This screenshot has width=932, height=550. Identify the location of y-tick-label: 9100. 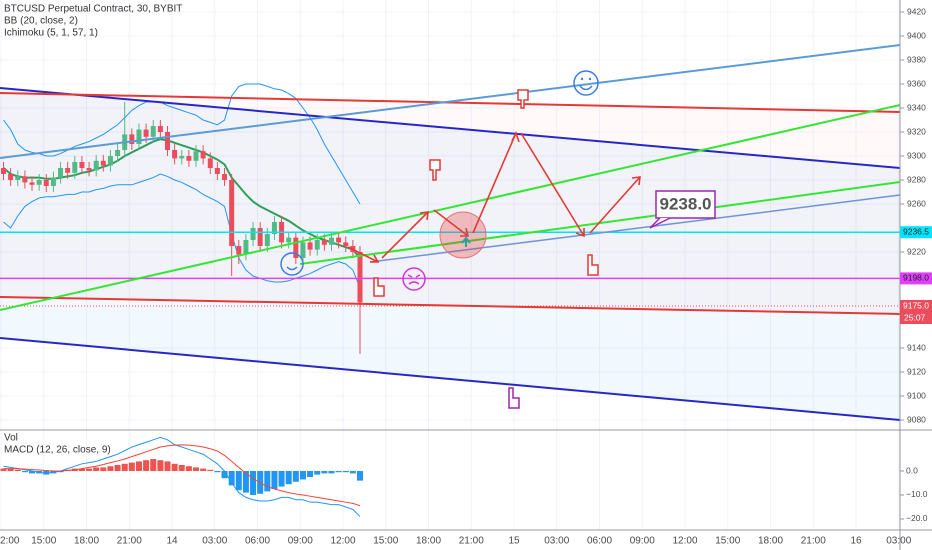
(916, 395).